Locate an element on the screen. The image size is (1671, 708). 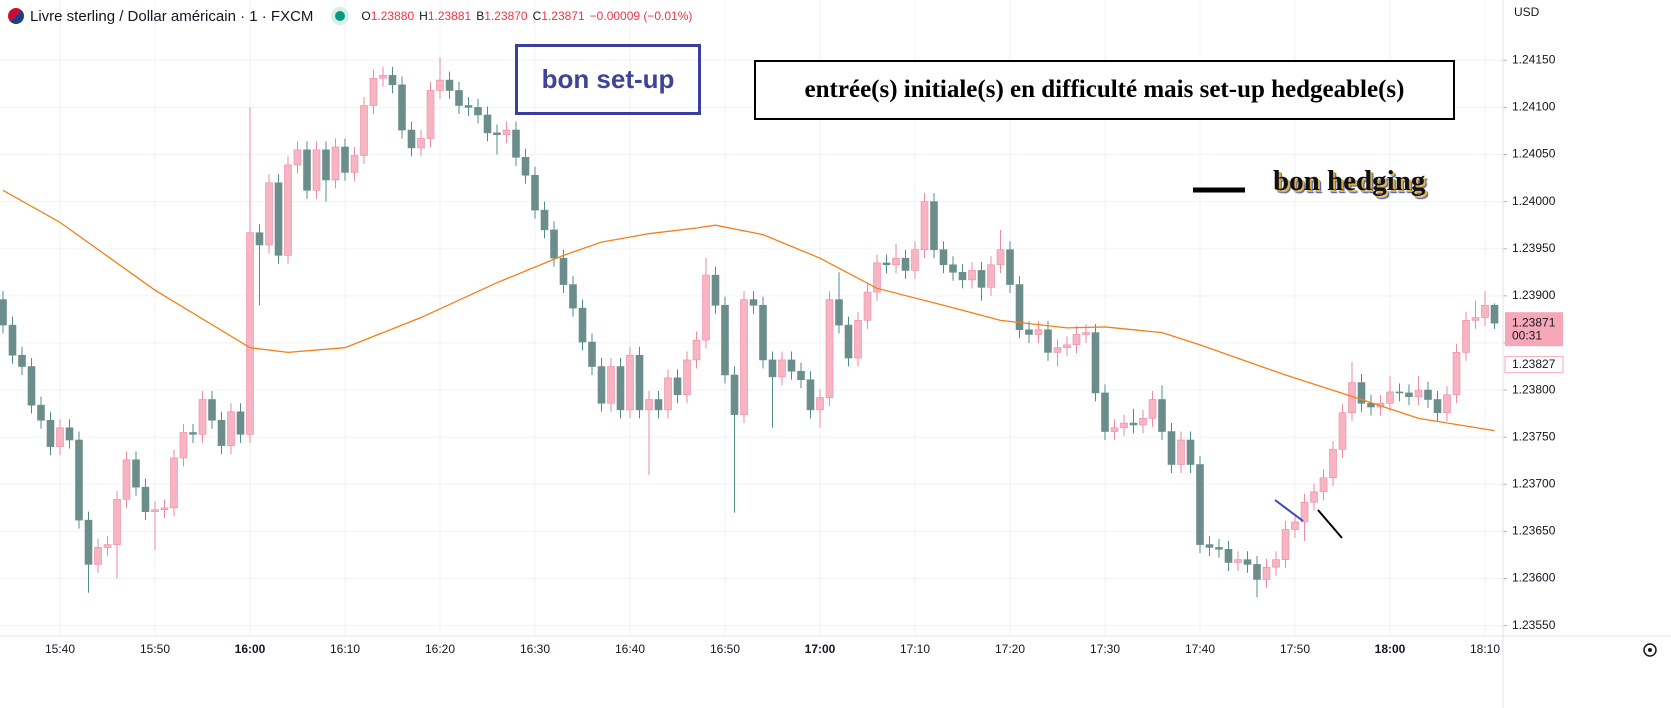
last-price-box is located at coordinates (1534, 329).